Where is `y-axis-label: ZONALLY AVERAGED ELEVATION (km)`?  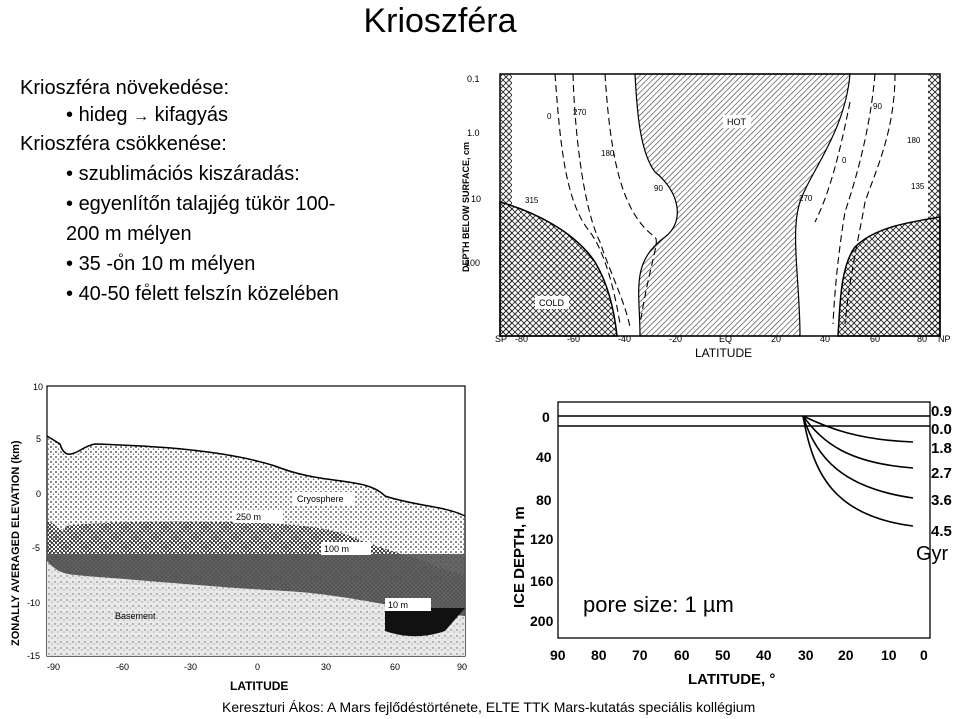
y-axis-label: ZONALLY AVERAGED ELEVATION (km) is located at coordinates (16, 543).